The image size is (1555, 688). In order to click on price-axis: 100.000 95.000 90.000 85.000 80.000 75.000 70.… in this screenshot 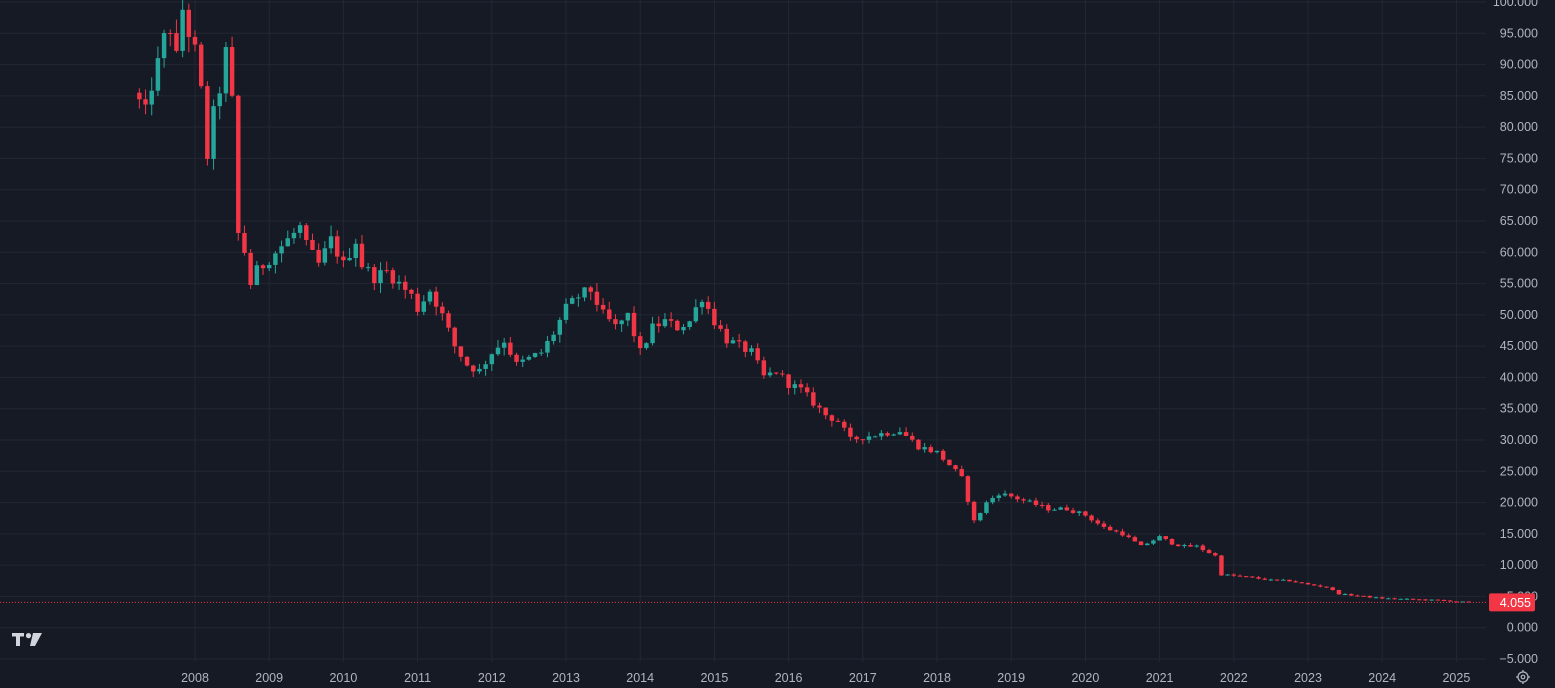, I will do `click(1515, 333)`.